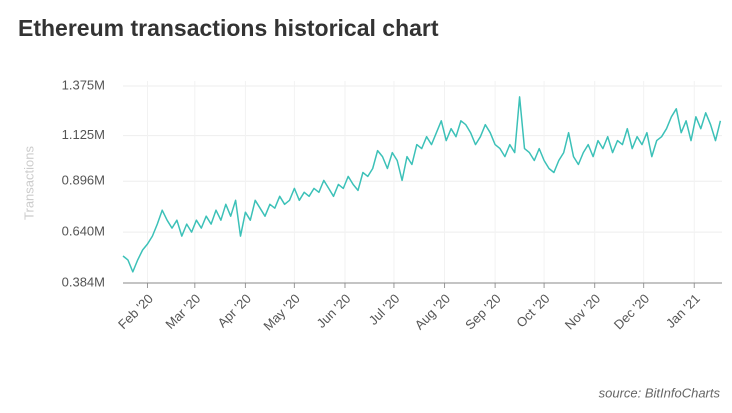  What do you see at coordinates (135, 311) in the screenshot?
I see `x-tick-label: Feb '20` at bounding box center [135, 311].